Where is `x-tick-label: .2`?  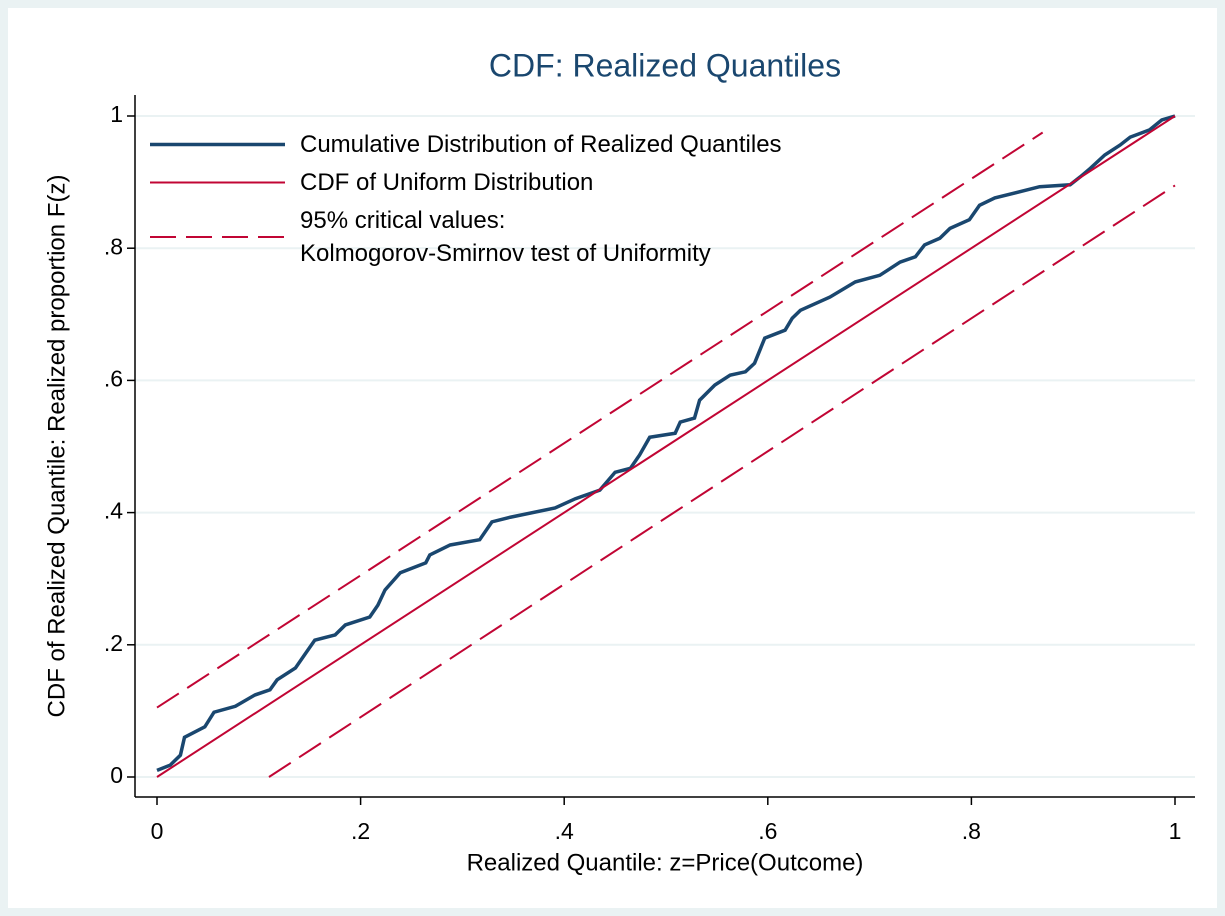 x-tick-label: .2 is located at coordinates (360, 831).